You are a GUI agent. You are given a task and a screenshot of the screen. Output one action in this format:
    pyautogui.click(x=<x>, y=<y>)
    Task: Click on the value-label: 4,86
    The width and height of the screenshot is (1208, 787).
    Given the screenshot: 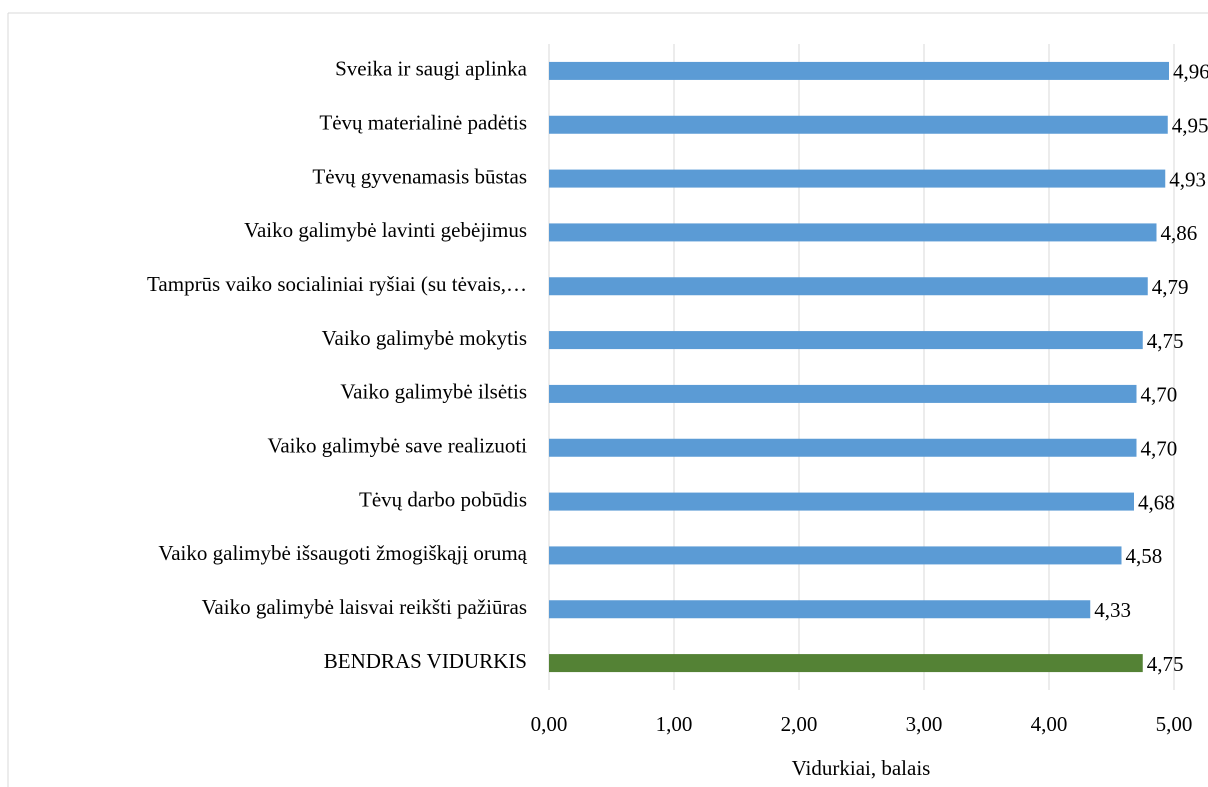 What is the action you would take?
    pyautogui.click(x=1179, y=233)
    